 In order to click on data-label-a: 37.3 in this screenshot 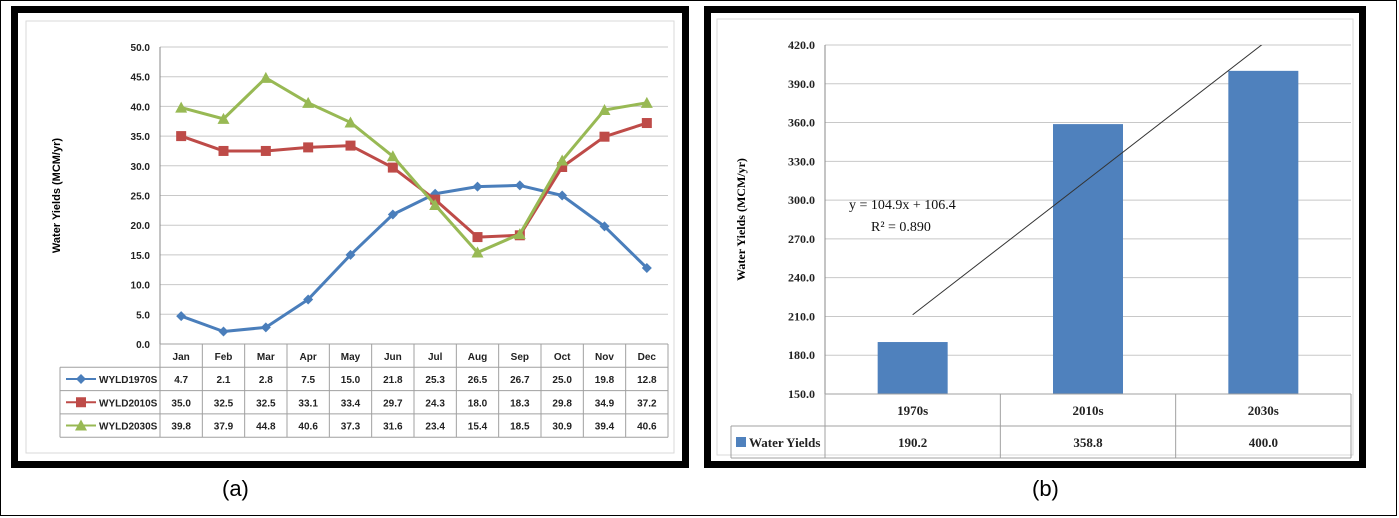, I will do `click(351, 427)`.